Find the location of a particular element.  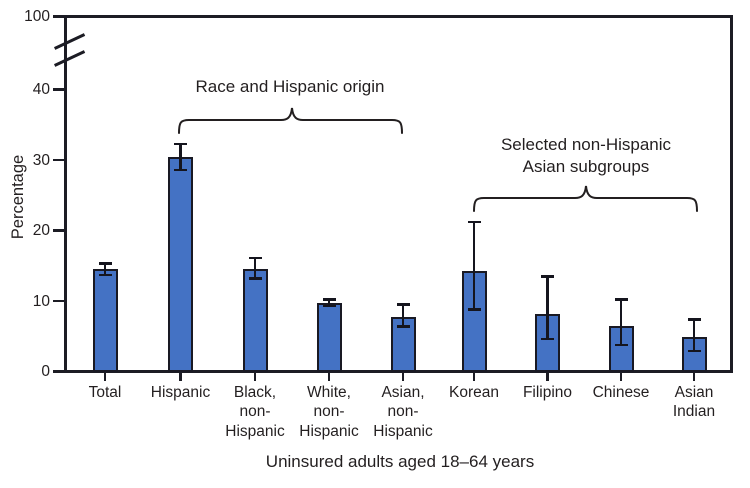

bar-white-non-hispanic is located at coordinates (329, 338).